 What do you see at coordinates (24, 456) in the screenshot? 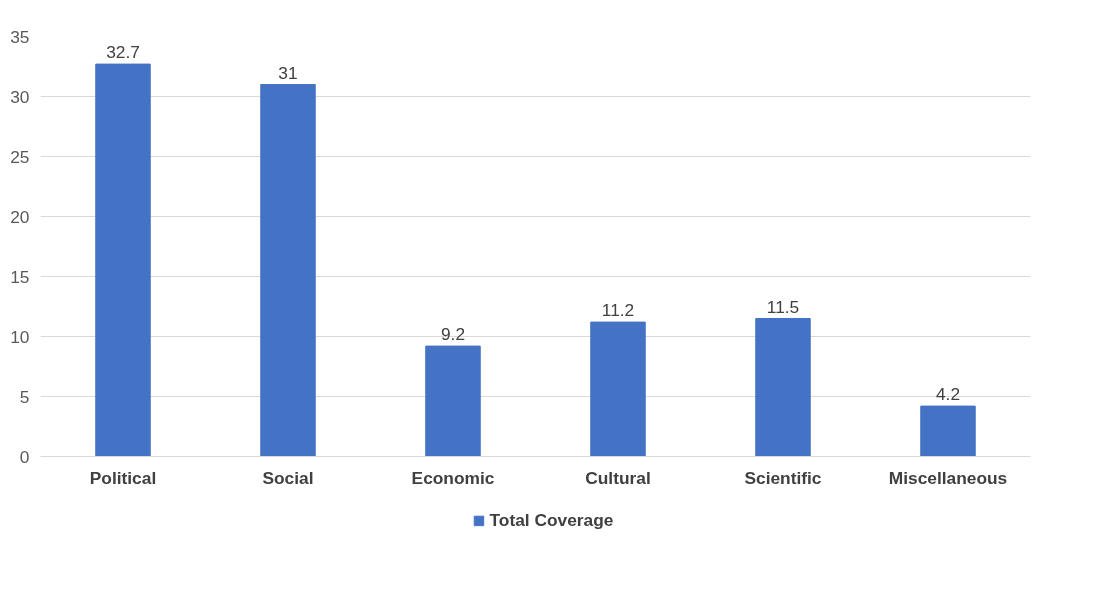
I see `y-tick-label: 0` at bounding box center [24, 456].